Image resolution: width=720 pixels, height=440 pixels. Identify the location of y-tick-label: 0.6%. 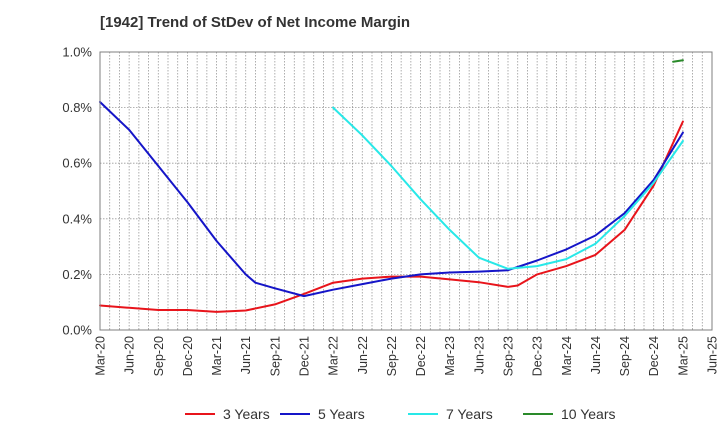
(77, 163).